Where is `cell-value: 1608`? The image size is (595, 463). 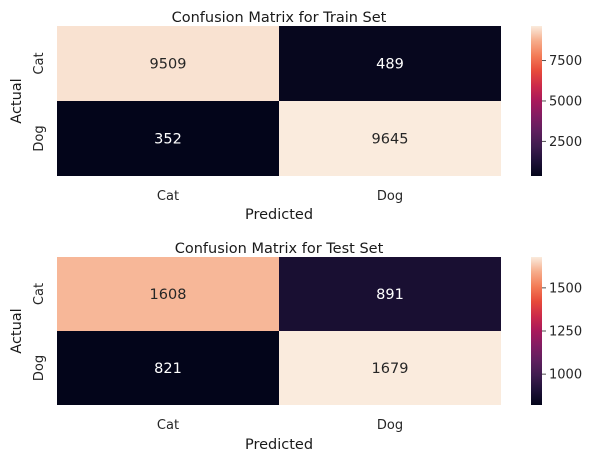 cell-value: 1608 is located at coordinates (168, 295).